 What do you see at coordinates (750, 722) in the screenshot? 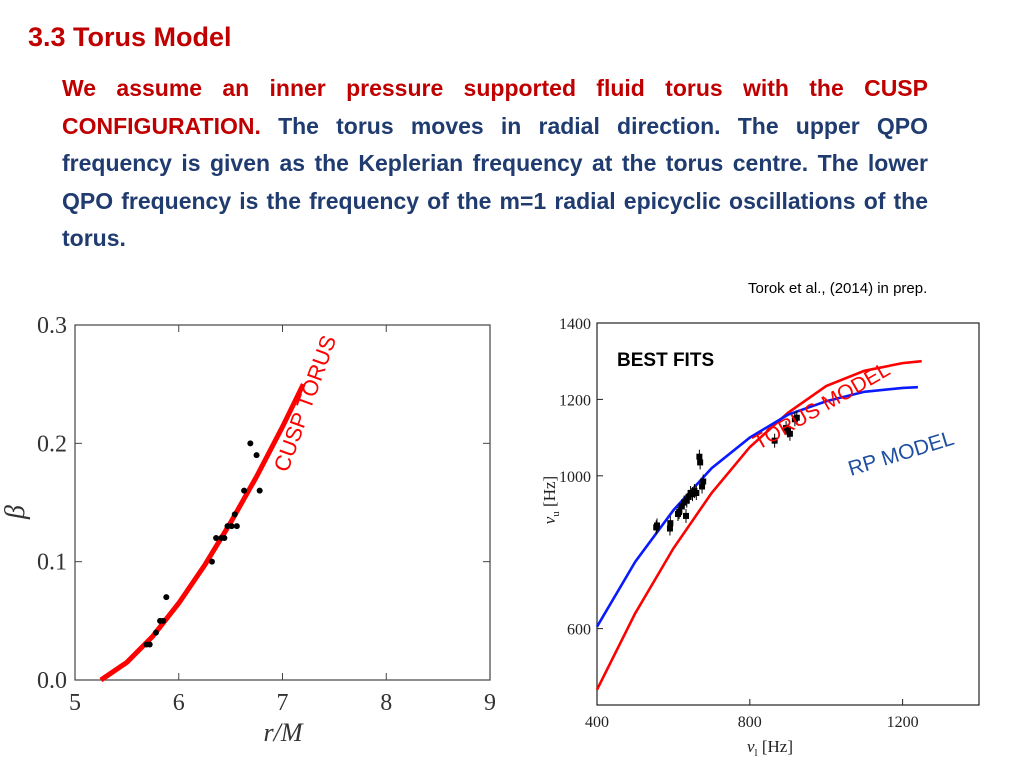
I see `right-x-tick-label: 800` at bounding box center [750, 722].